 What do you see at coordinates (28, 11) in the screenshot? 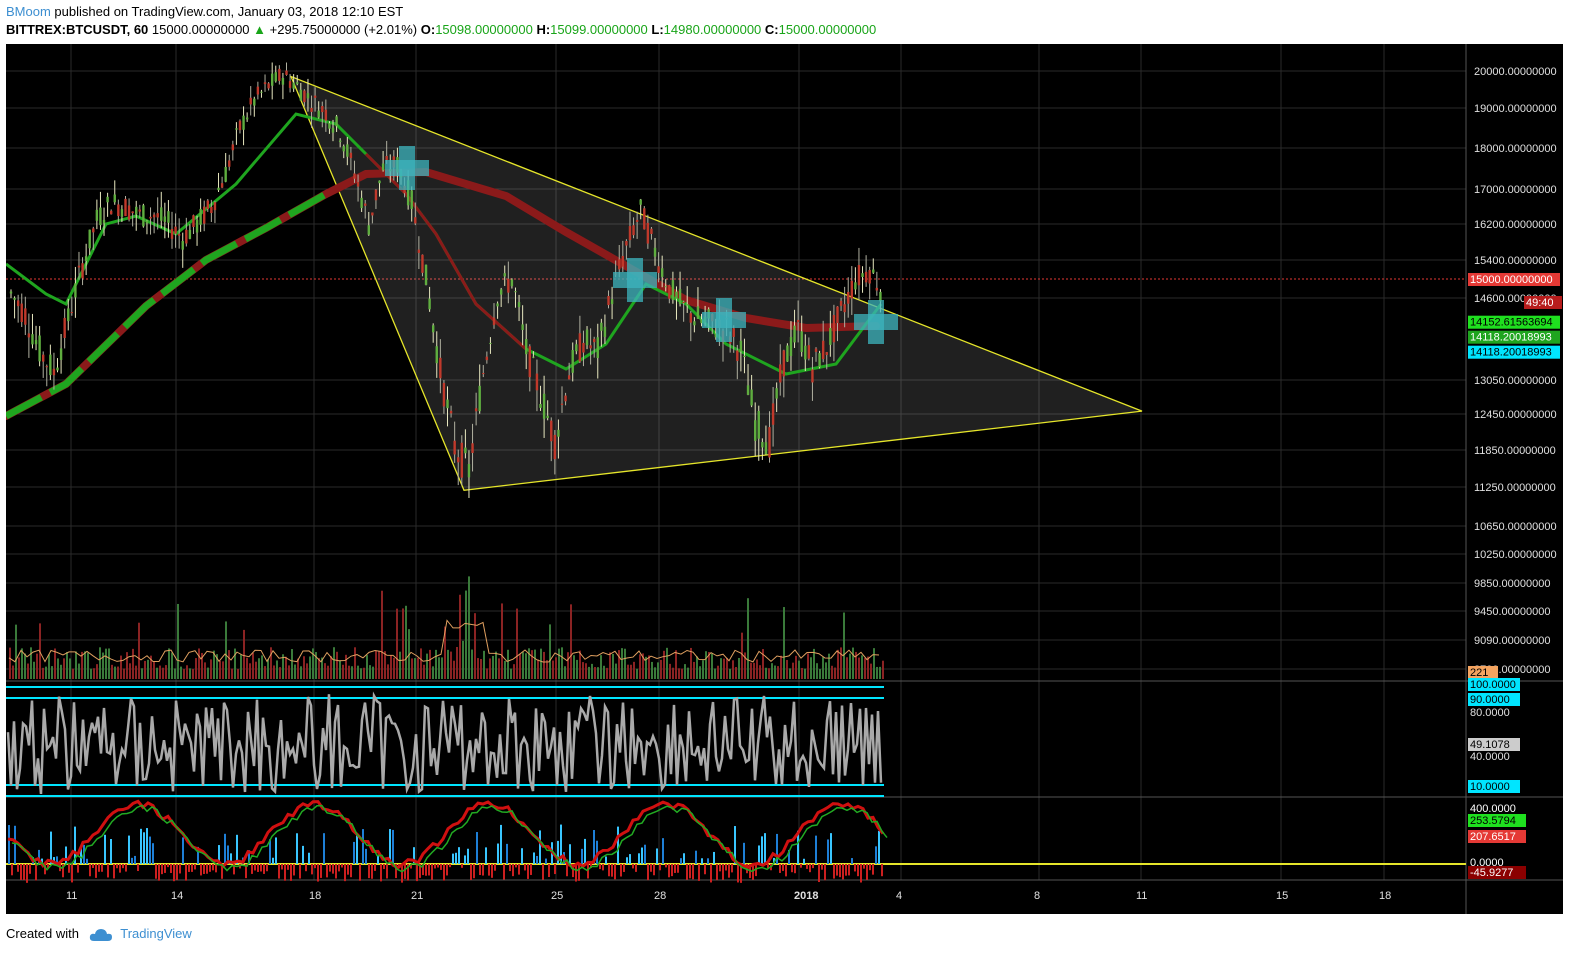
I see `author-link: BMoom` at bounding box center [28, 11].